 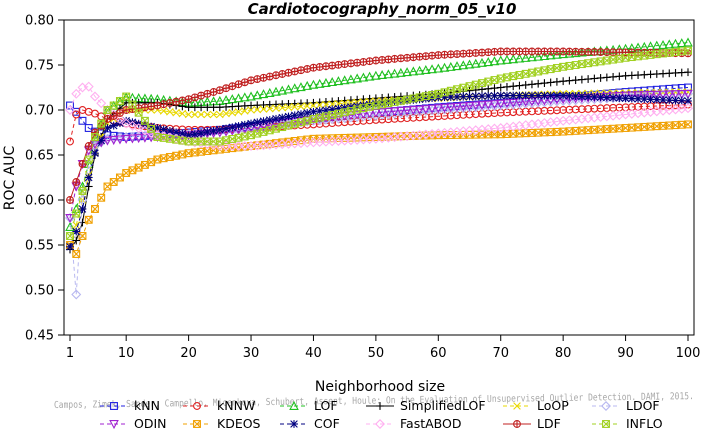 What do you see at coordinates (382, 9) in the screenshot?
I see `chart-title: Cardiotocography_norm_05_v10` at bounding box center [382, 9].